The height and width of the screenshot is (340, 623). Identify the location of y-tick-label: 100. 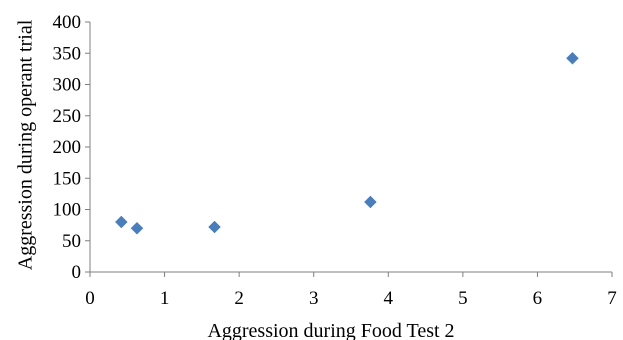
(67, 210).